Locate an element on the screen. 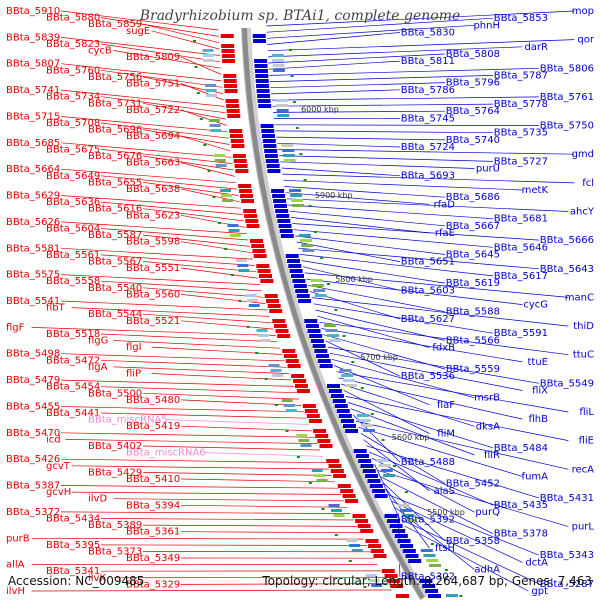  left-gene-label: BBta_5664 is located at coordinates (33, 169).